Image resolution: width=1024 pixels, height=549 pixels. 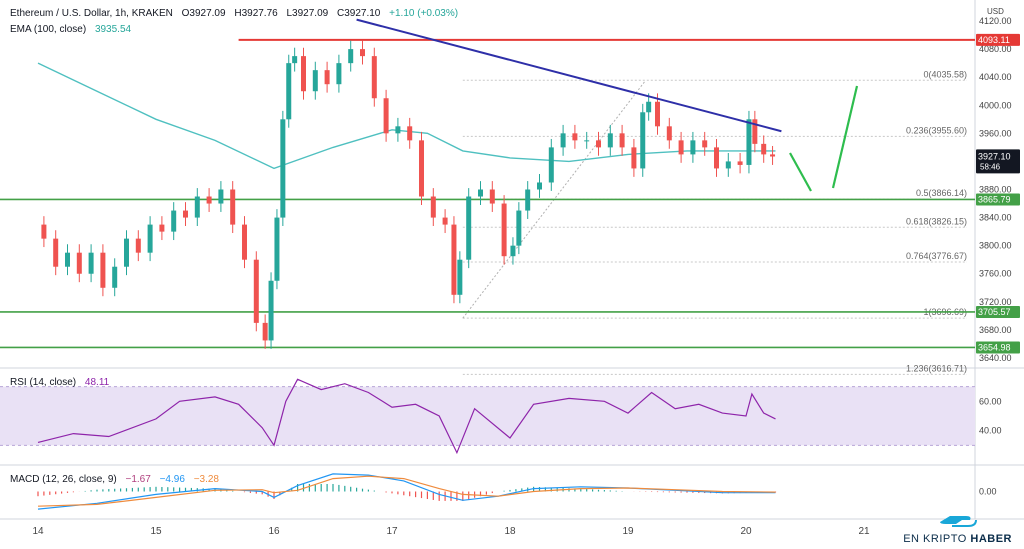 What do you see at coordinates (406, 491) in the screenshot?
I see `signal-line` at bounding box center [406, 491].